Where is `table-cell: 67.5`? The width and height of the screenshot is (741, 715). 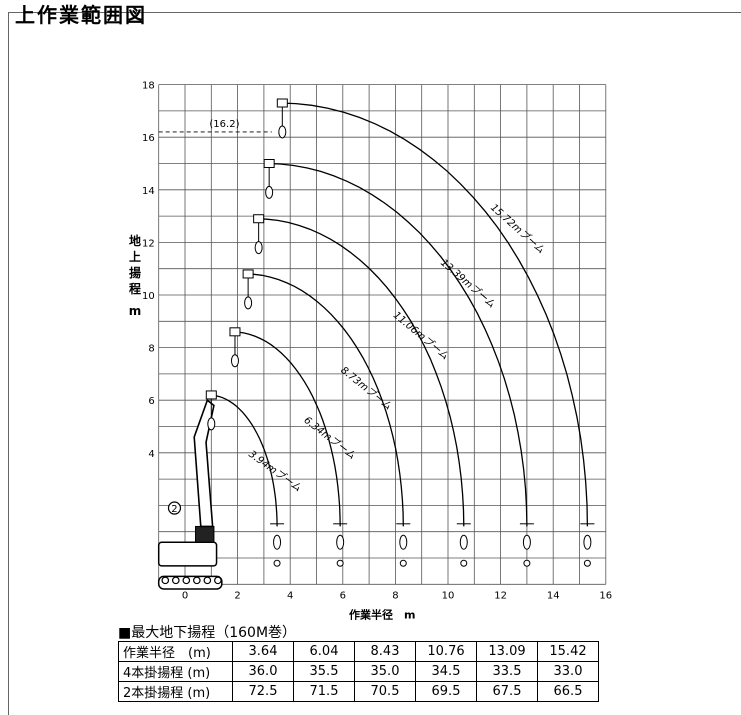 table-cell: 67.5 is located at coordinates (507, 691).